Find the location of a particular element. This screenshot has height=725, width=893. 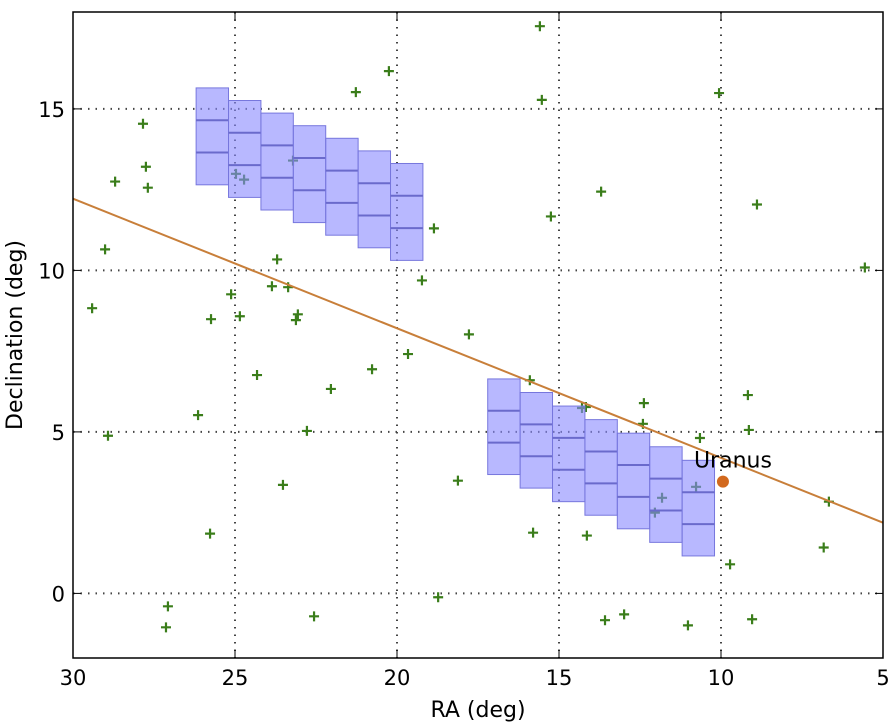

uranus-marker is located at coordinates (722, 481).